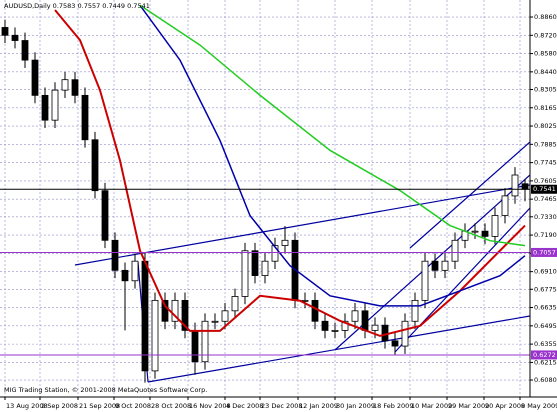  Describe the element at coordinates (545, 108) in the screenshot. I see `y-tick-label: 0.8165` at that location.